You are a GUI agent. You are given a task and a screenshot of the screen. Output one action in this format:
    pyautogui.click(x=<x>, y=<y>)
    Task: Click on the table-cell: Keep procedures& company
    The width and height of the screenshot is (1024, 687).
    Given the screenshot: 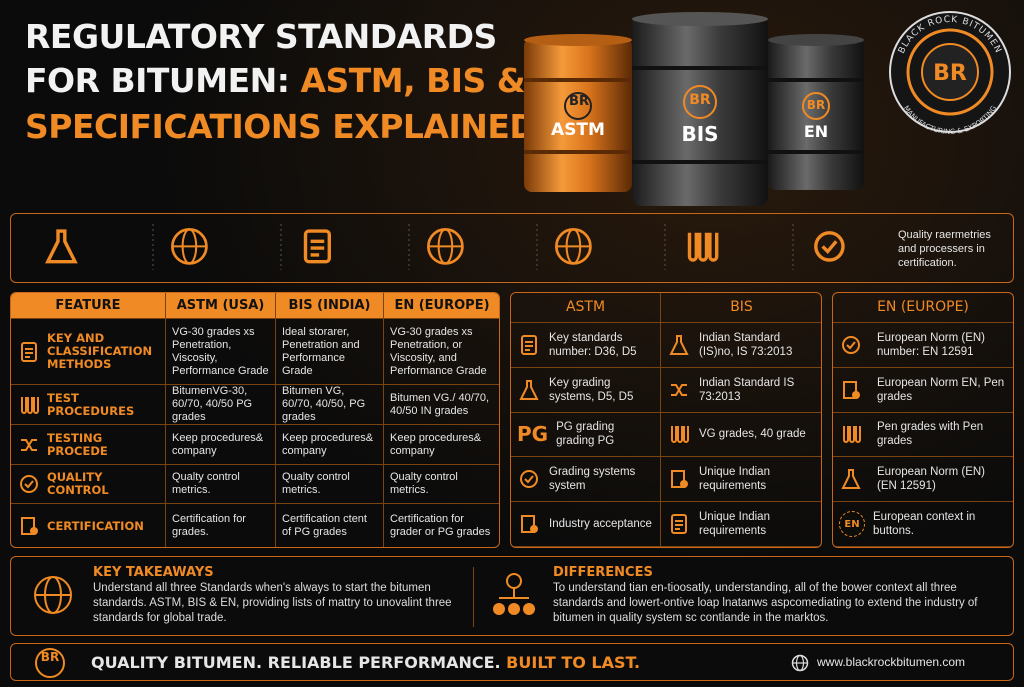 What is the action you would take?
    pyautogui.click(x=441, y=445)
    